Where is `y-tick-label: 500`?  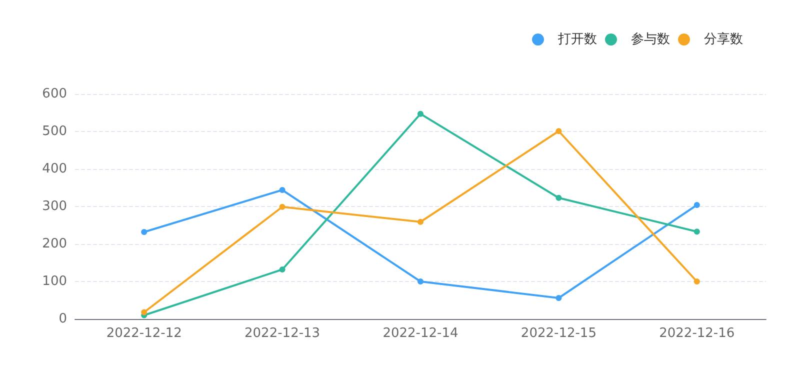
y-tick-label: 500 is located at coordinates (54, 131).